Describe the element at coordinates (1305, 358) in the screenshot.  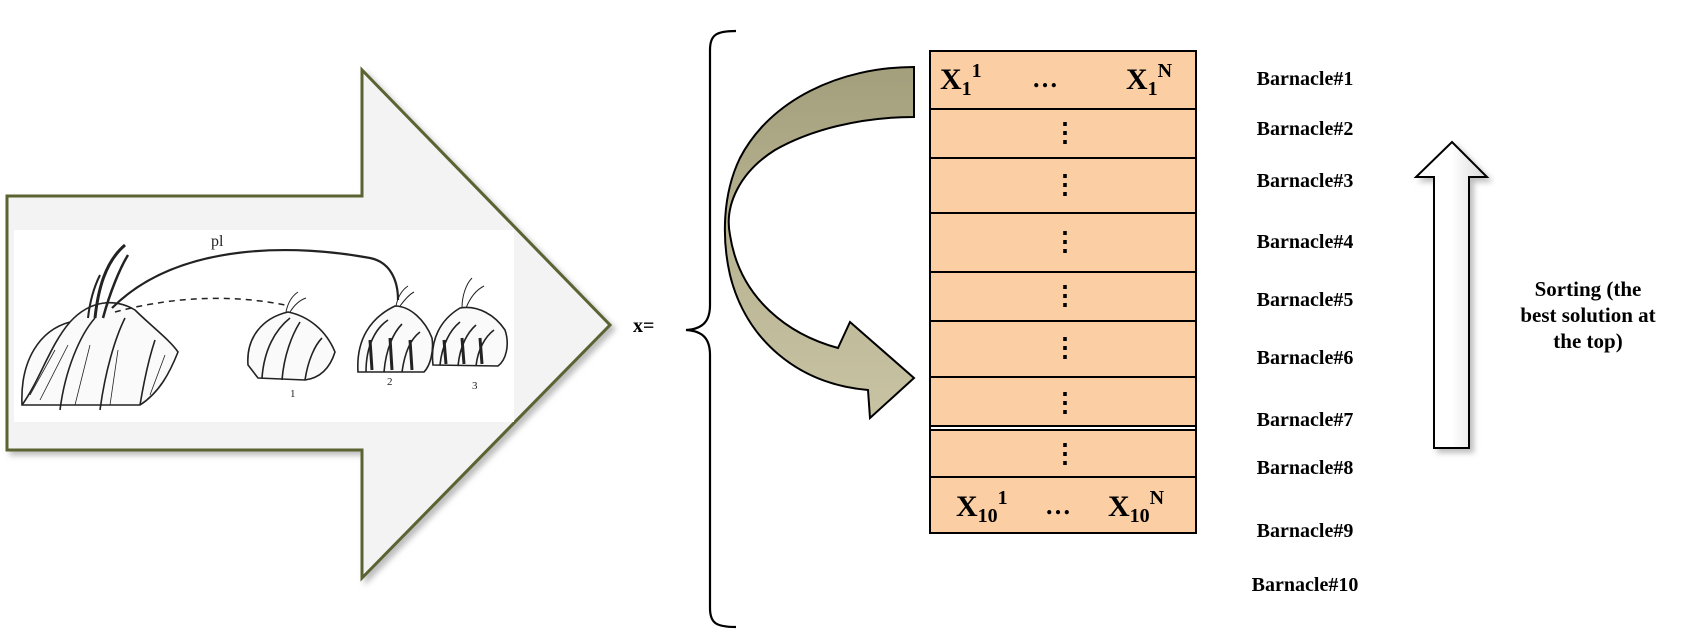
I see `barnacle-label-6: Barnacle#6` at that location.